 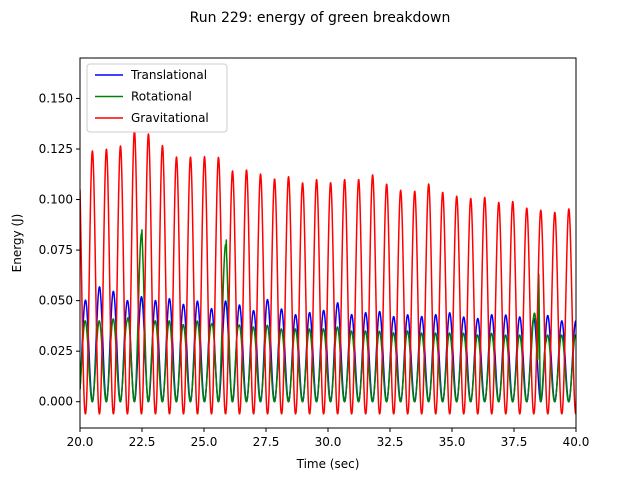 What do you see at coordinates (56, 200) in the screenshot?
I see `y-tick-label: 0.100` at bounding box center [56, 200].